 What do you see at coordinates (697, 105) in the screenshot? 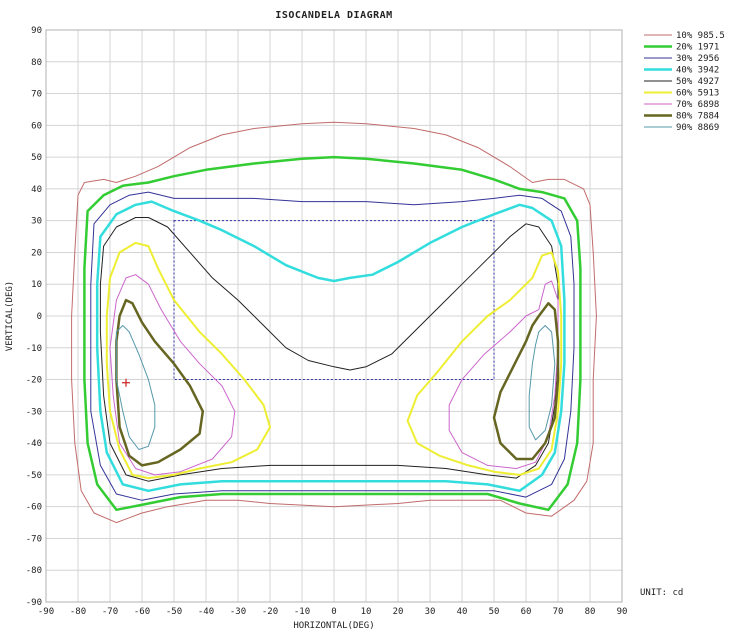
I see `legend-label: 70% 6898` at bounding box center [697, 105].